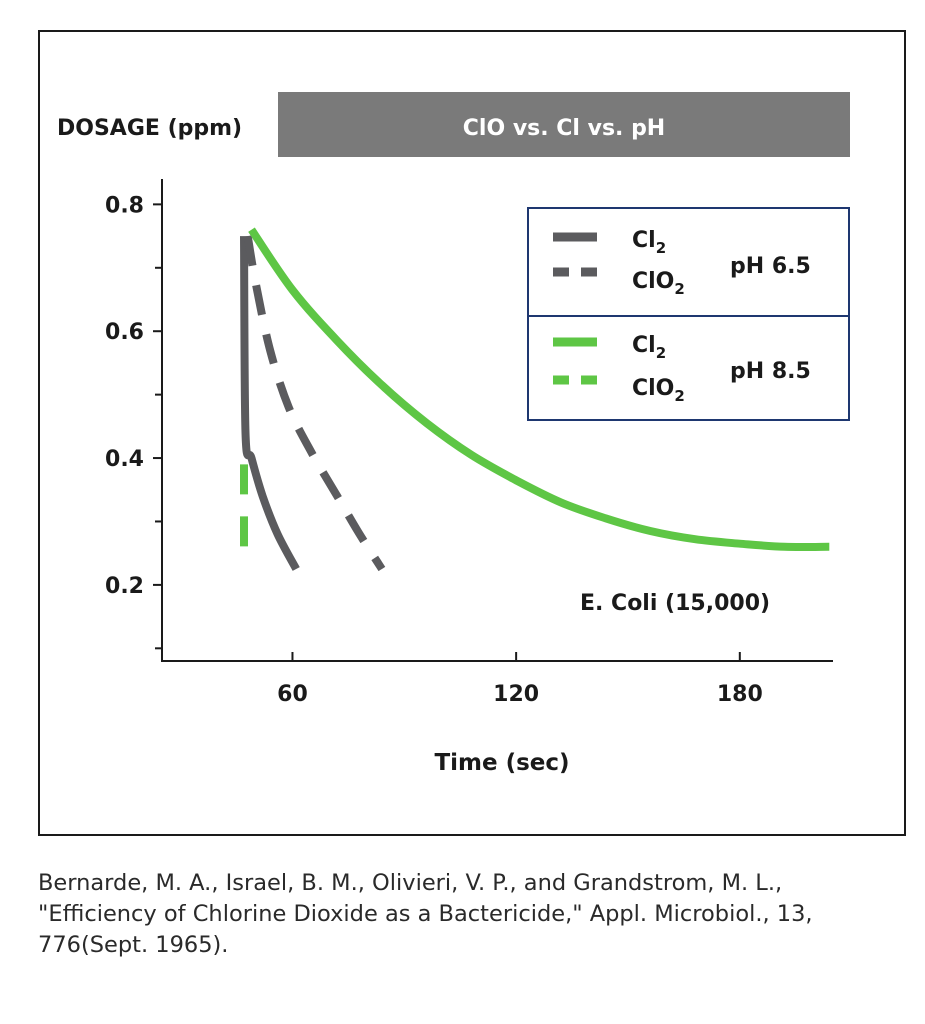  What do you see at coordinates (658, 390) in the screenshot?
I see `legend-label-ph85-clo2: ClO2` at bounding box center [658, 390].